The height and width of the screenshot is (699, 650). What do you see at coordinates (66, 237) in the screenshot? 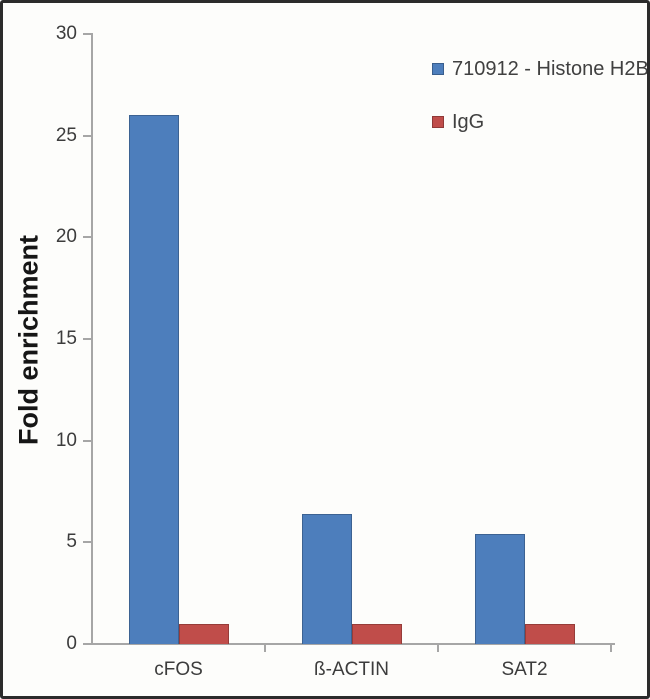
I see `y-axis-tick-label: 20` at bounding box center [66, 237].